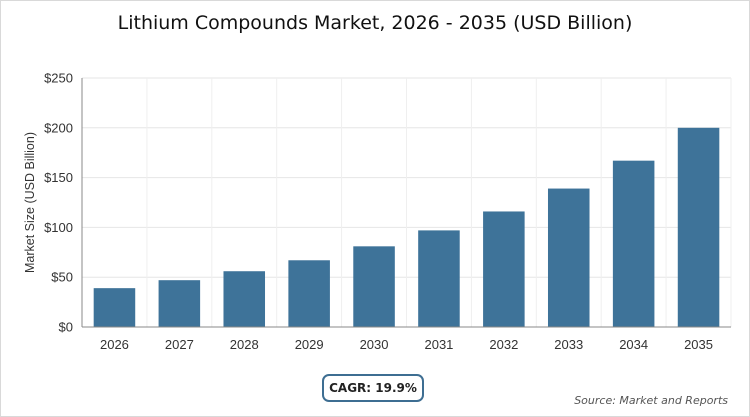 This screenshot has width=750, height=417. What do you see at coordinates (504, 269) in the screenshot?
I see `bar-2032` at bounding box center [504, 269].